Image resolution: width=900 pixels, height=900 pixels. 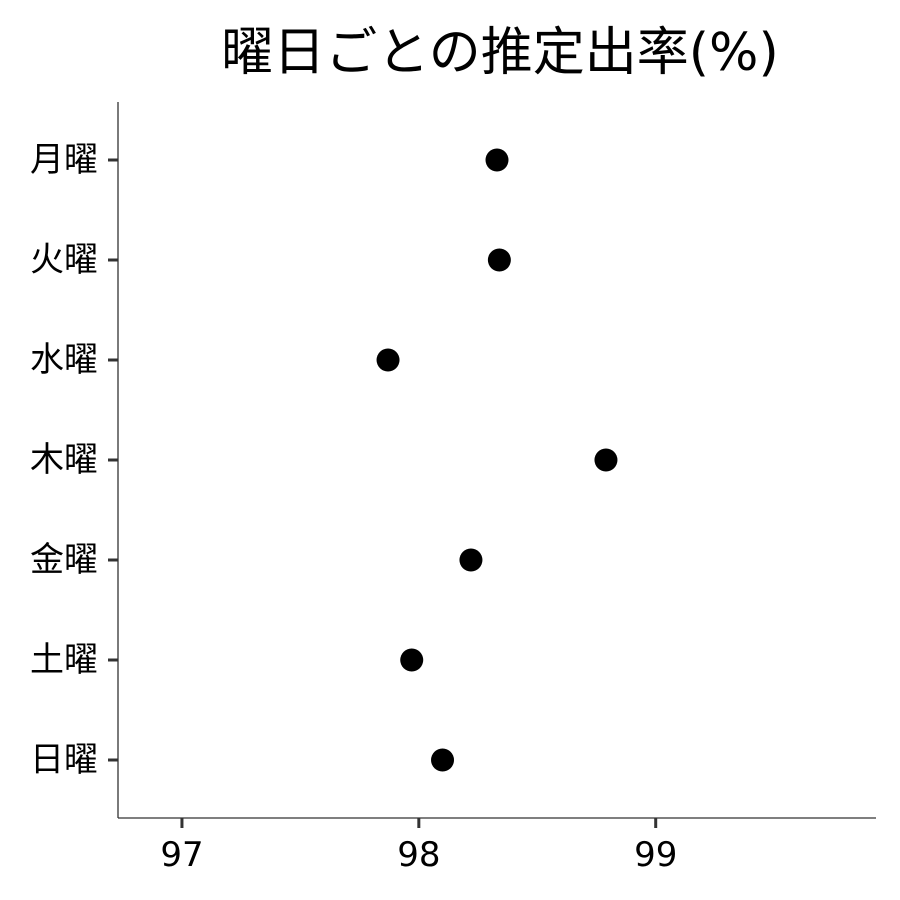 I want to click on x-axis-ticks: 97 98 99, so click(x=418, y=846).